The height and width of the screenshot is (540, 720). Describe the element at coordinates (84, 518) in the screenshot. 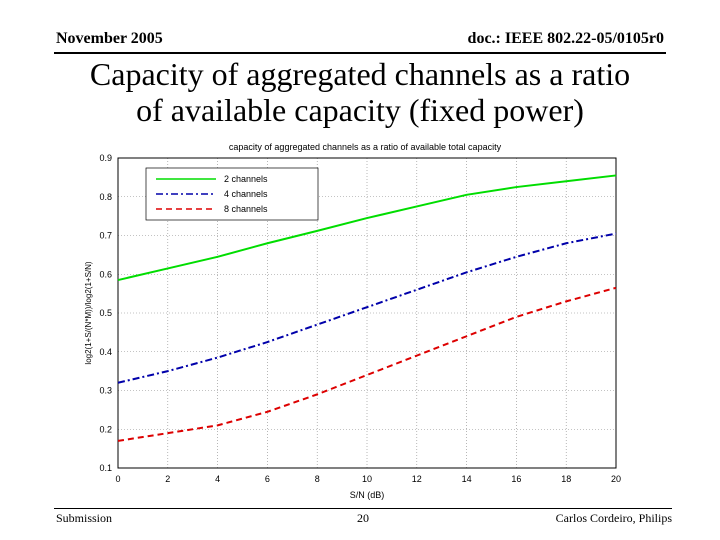

I see `footer-submission: Submission` at that location.